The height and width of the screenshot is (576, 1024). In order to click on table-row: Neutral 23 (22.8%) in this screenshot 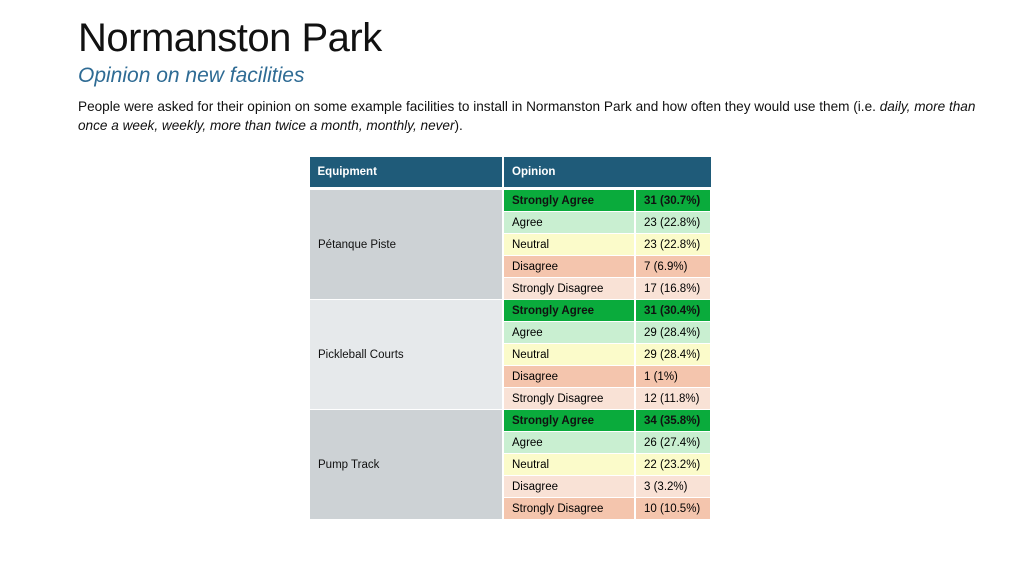, I will do `click(511, 244)`.